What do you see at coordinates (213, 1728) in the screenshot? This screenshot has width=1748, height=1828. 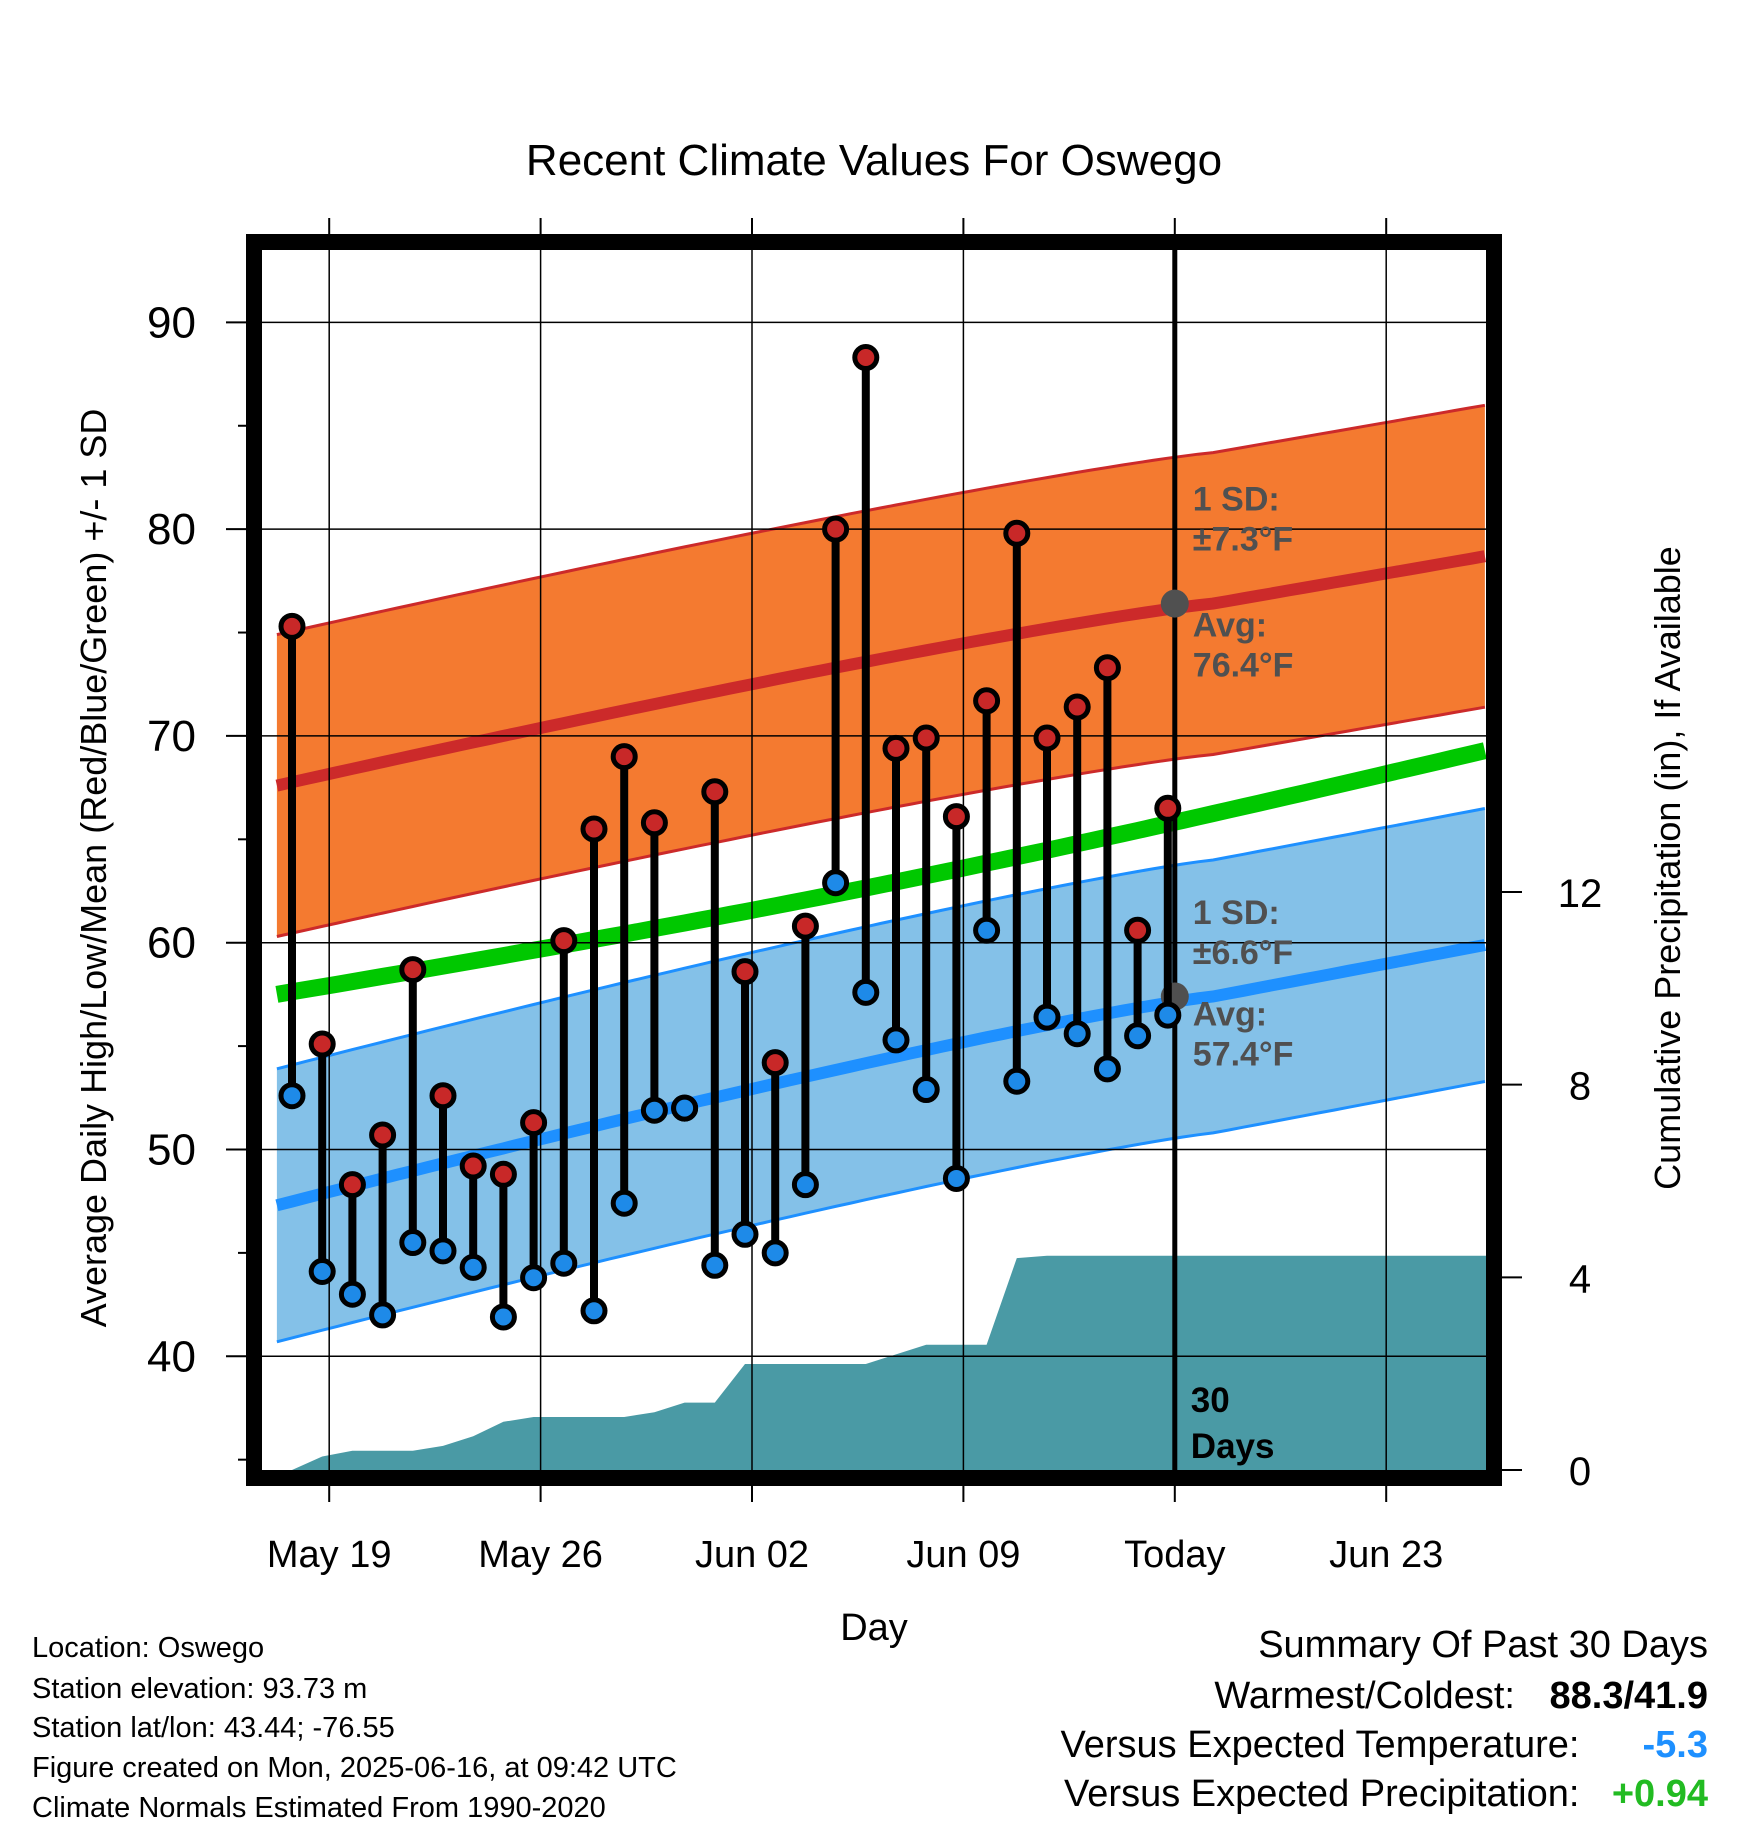 I see `meta-latlon: Station lat/lon: 43.44; -76.55` at bounding box center [213, 1728].